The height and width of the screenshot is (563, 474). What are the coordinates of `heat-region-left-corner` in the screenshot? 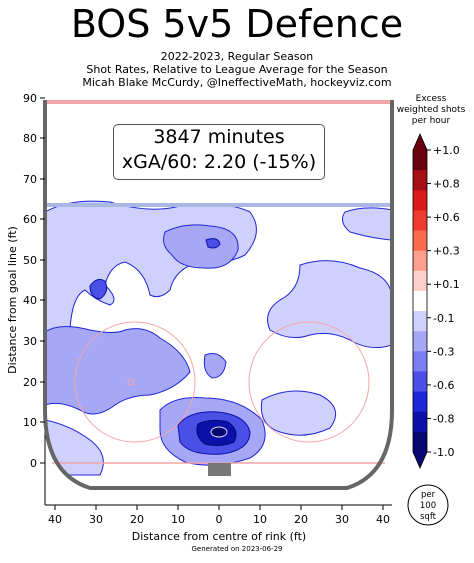 It's located at (74, 447).